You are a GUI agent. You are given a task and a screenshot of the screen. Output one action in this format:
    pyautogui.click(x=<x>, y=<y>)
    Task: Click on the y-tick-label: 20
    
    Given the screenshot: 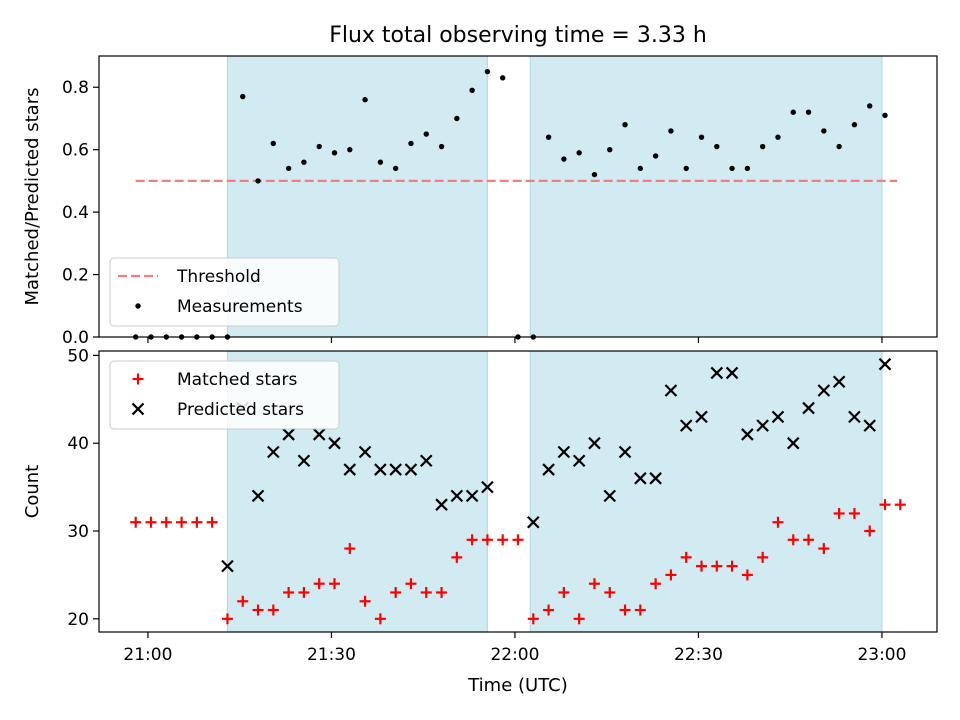 What is the action you would take?
    pyautogui.click(x=78, y=620)
    